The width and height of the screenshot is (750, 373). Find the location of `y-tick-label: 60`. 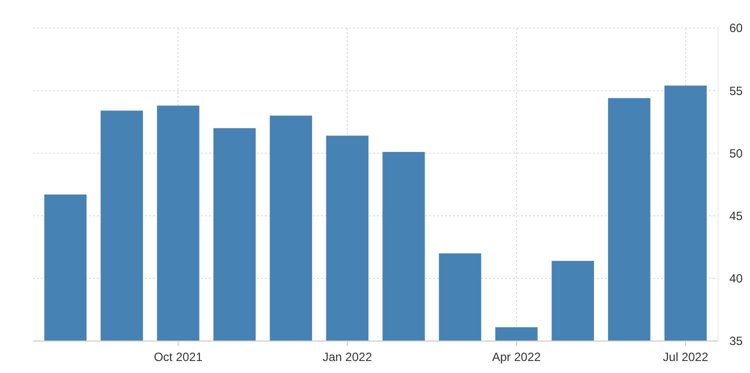

y-tick-label: 60 is located at coordinates (736, 28).